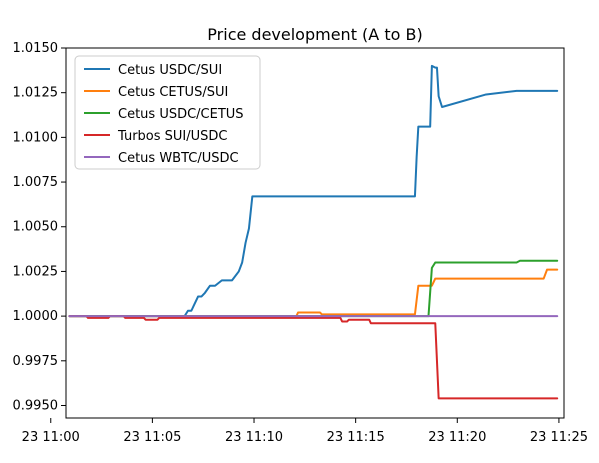 Image resolution: width=599 pixels, height=463 pixels. Describe the element at coordinates (36, 48) in the screenshot. I see `y-tick-label: 1.0150` at that location.